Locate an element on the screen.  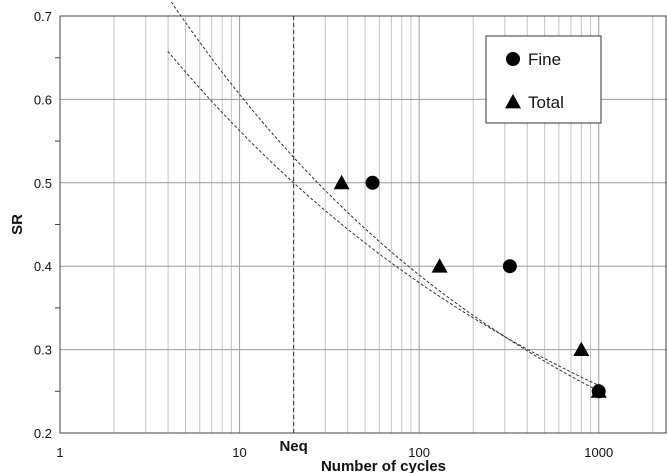
annotations: Neq is located at coordinates (293, 235).